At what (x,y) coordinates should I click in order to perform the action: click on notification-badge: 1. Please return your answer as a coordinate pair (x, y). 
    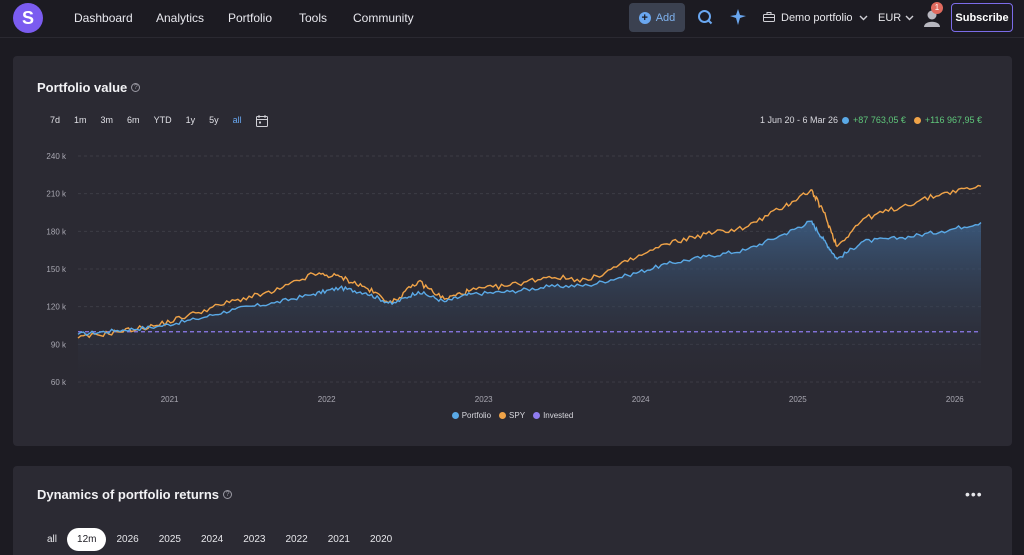
    Looking at the image, I should click on (937, 8).